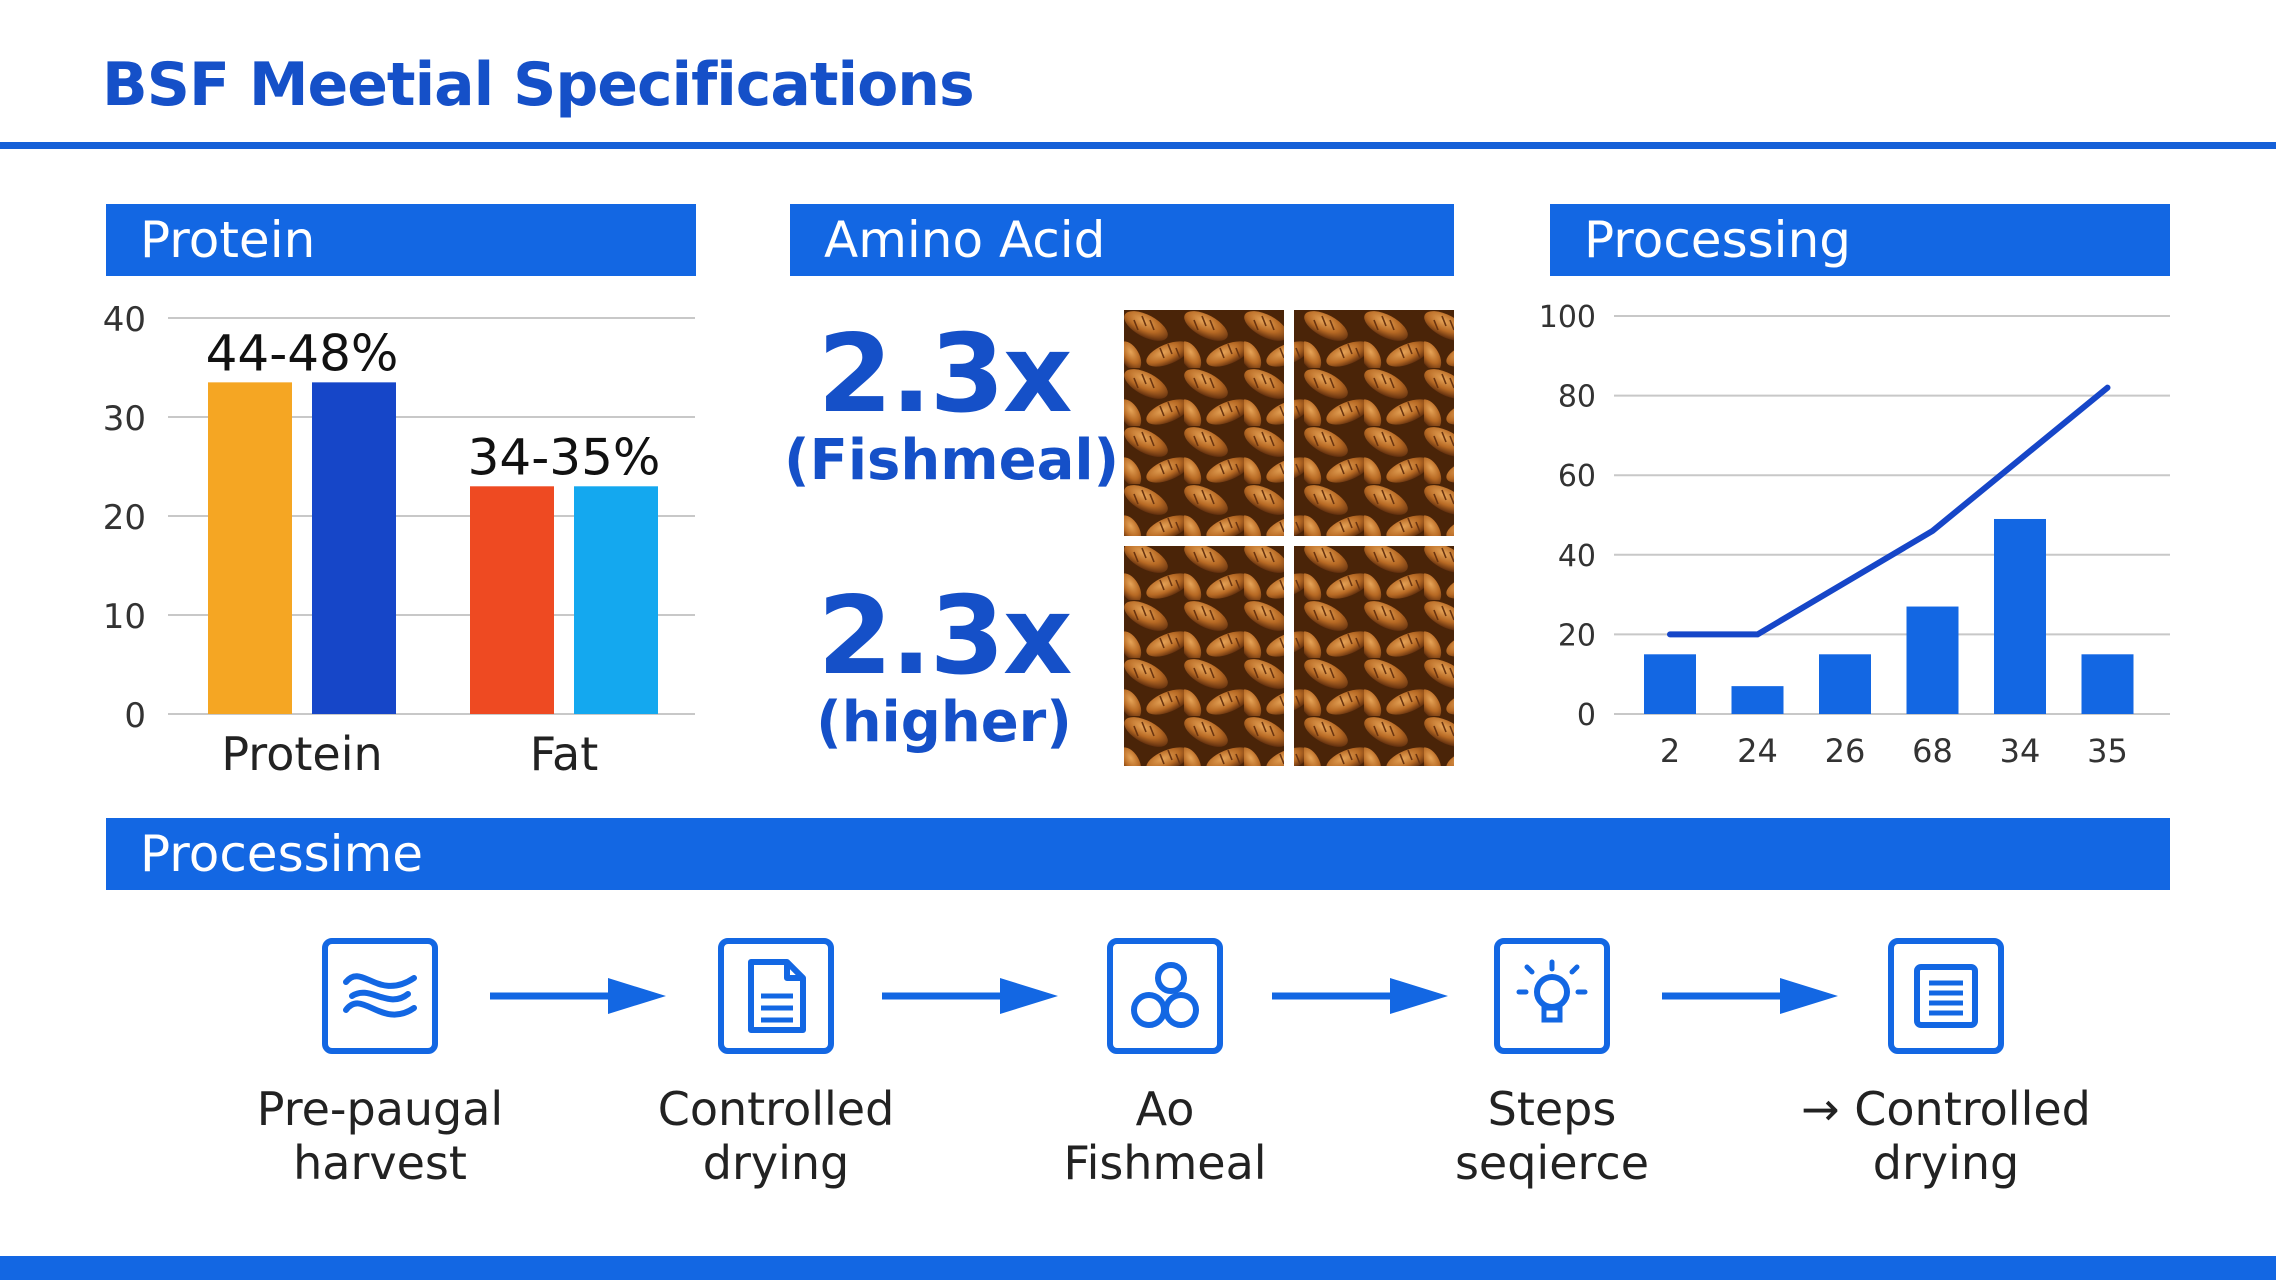  Describe the element at coordinates (1946, 1136) in the screenshot. I see `step-label: → Controlled drying` at that location.